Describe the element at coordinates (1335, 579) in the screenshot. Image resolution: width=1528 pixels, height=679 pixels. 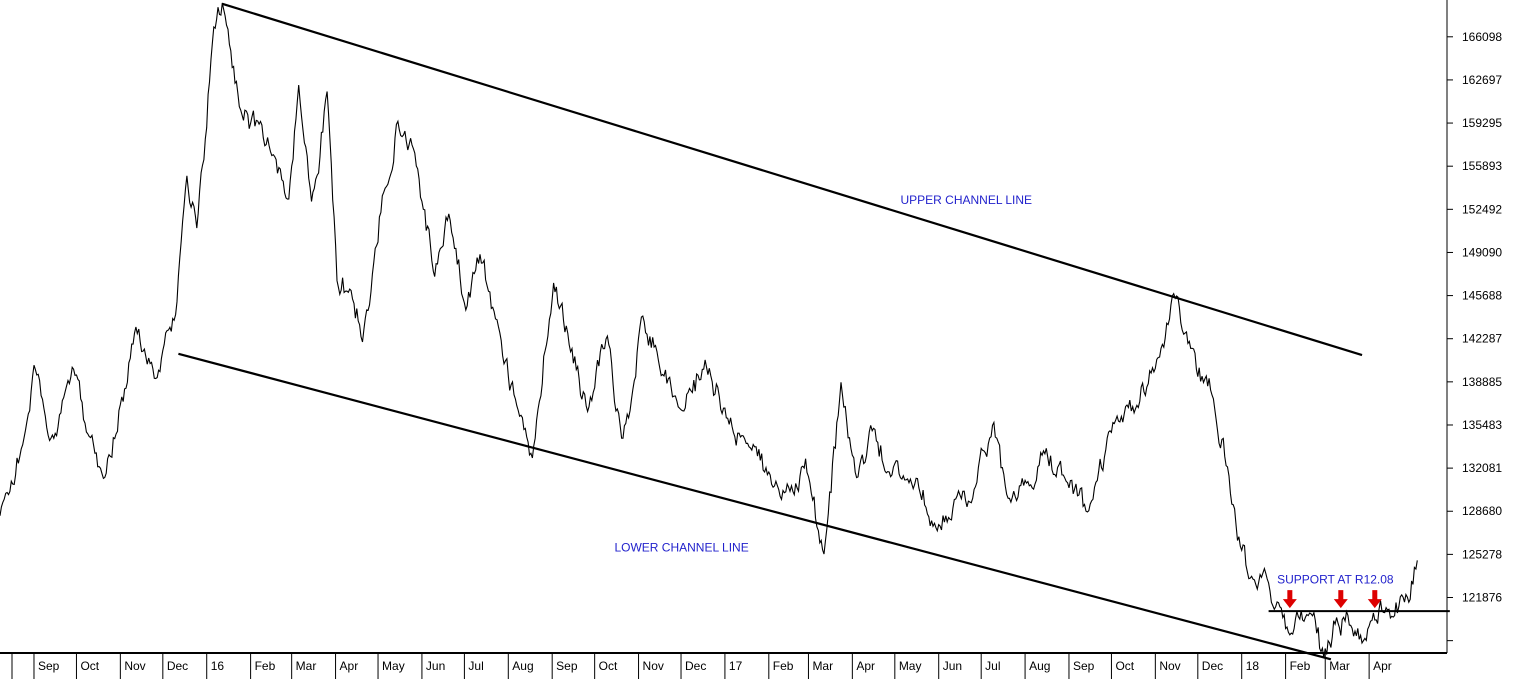
I see `annotation-label: SUPPORT AT R12.08` at that location.